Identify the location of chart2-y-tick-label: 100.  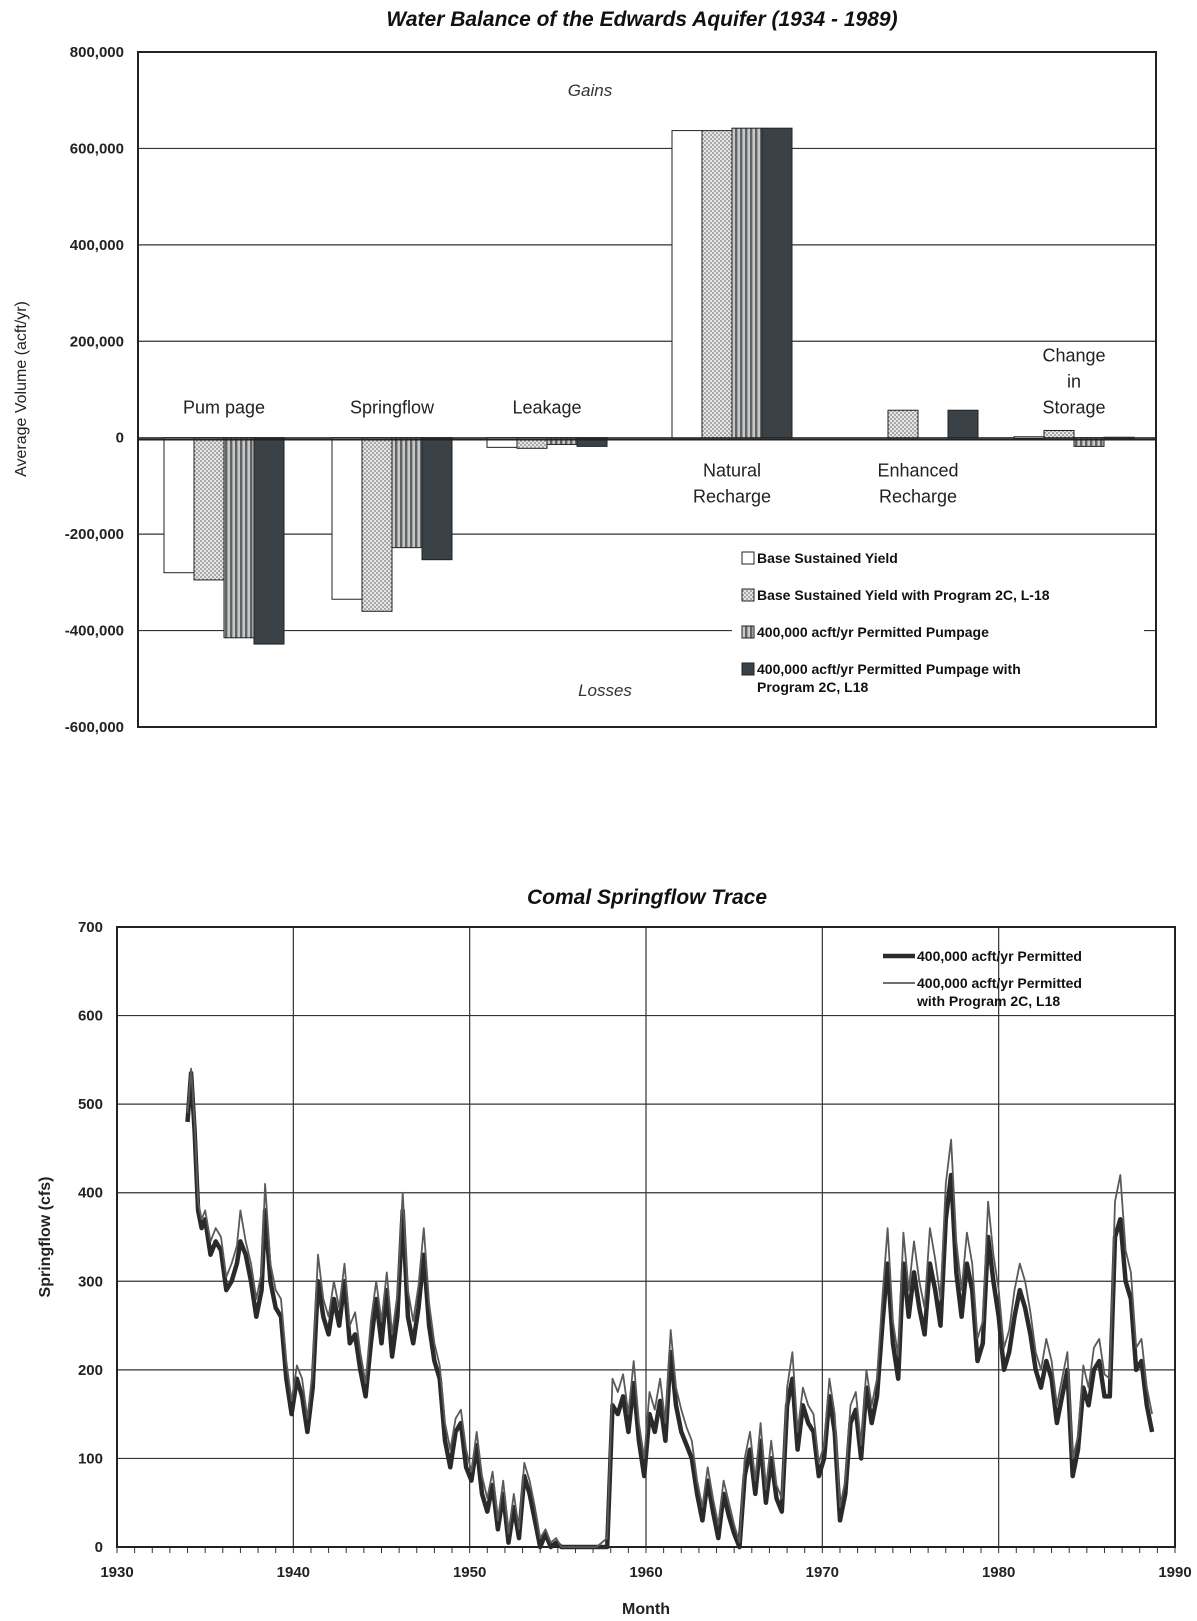
(90, 1458).